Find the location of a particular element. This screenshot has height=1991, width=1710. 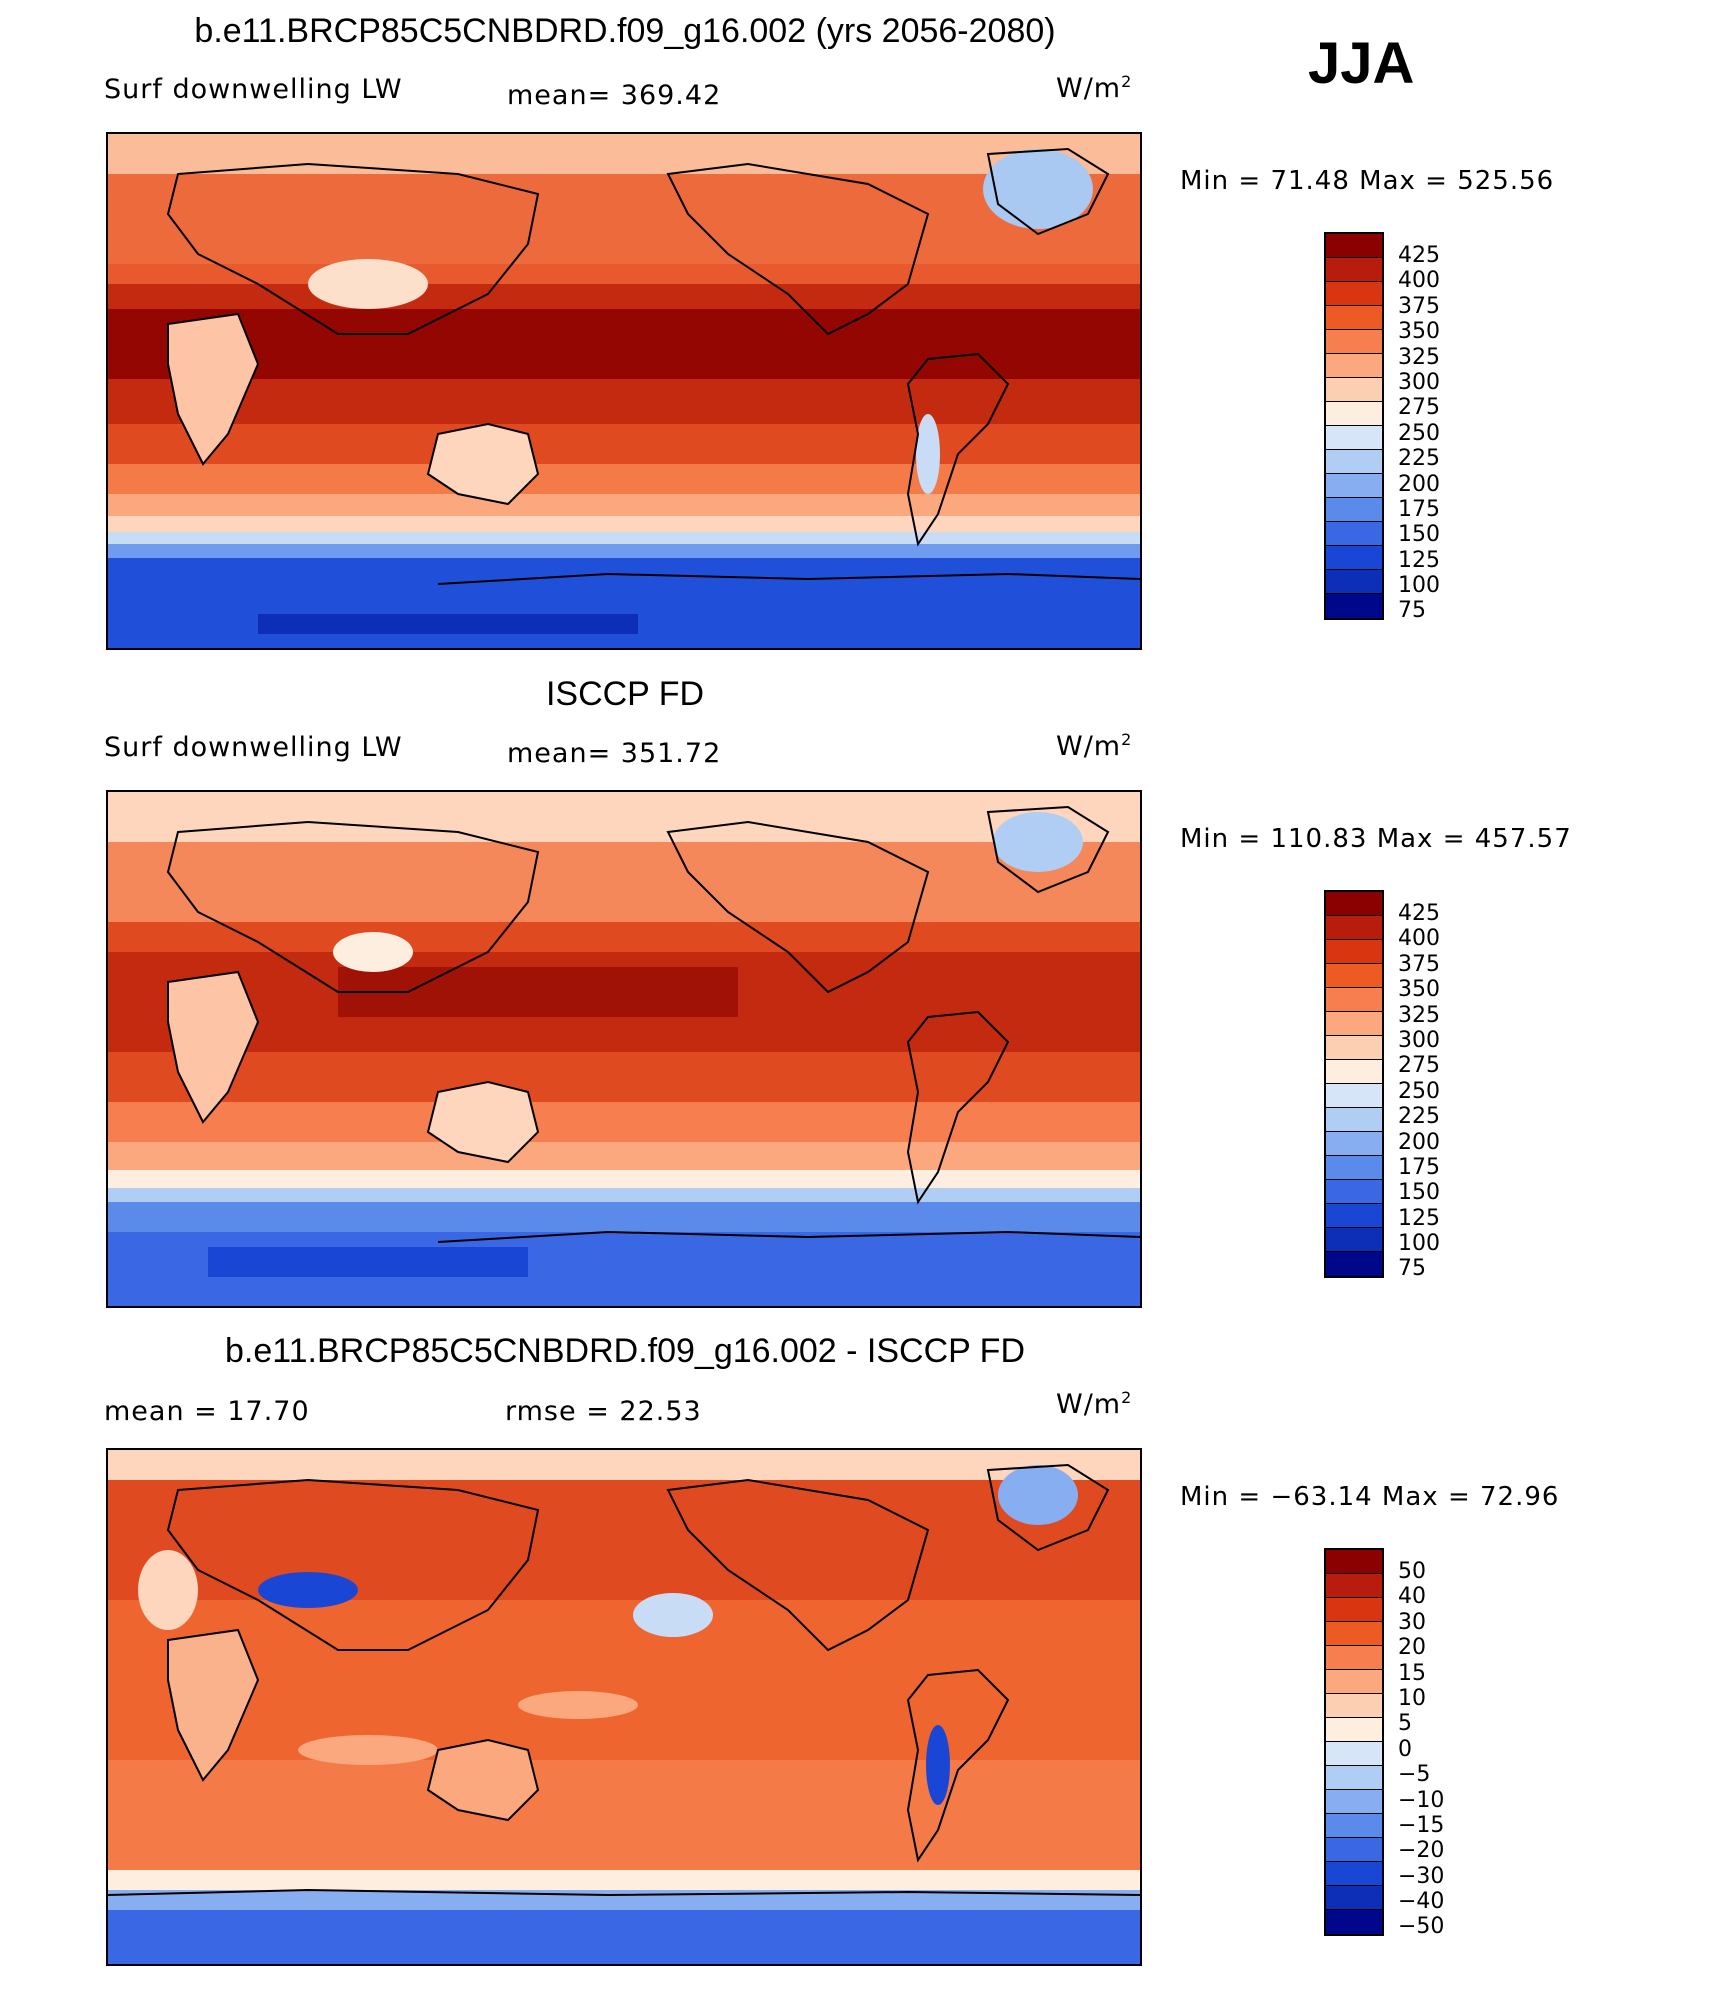

panel3-rmse: rmse = 22.53 is located at coordinates (603, 1411).